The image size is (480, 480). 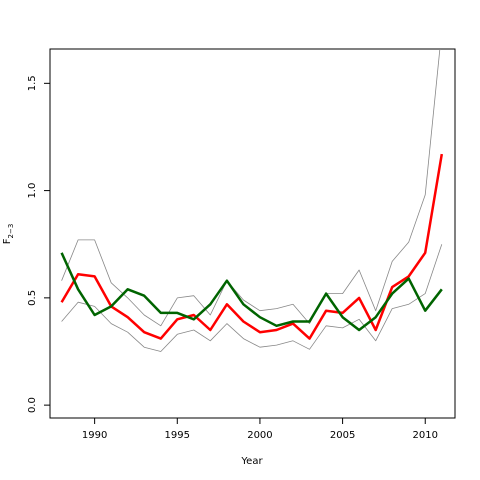 I want to click on y-tick-label: 1.5, so click(x=32, y=83).